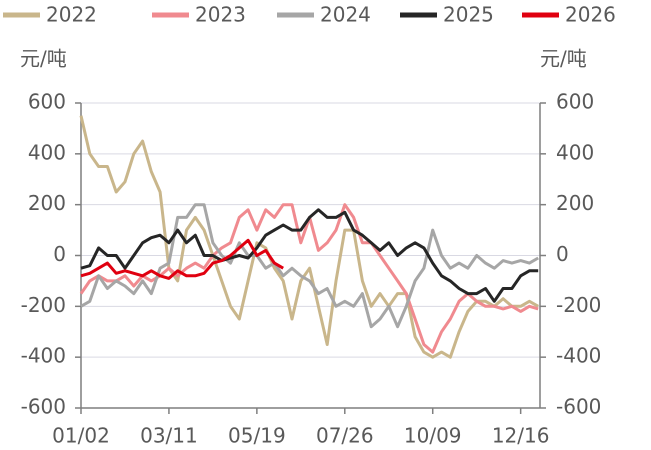 The width and height of the screenshot is (651, 450). Describe the element at coordinates (220, 15) in the screenshot. I see `legend-label: 2023` at that location.